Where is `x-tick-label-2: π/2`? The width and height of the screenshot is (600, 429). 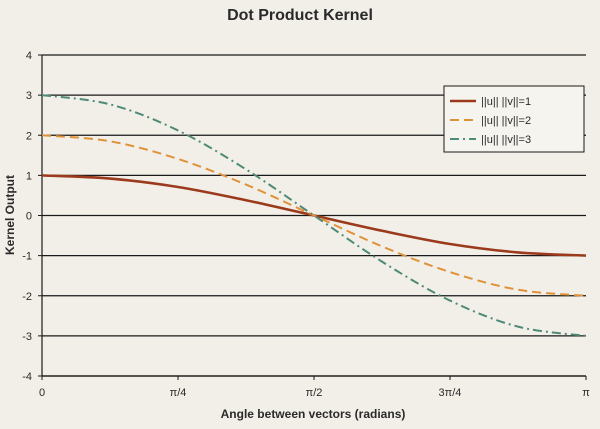 x-tick-label-2: π/2 is located at coordinates (314, 393).